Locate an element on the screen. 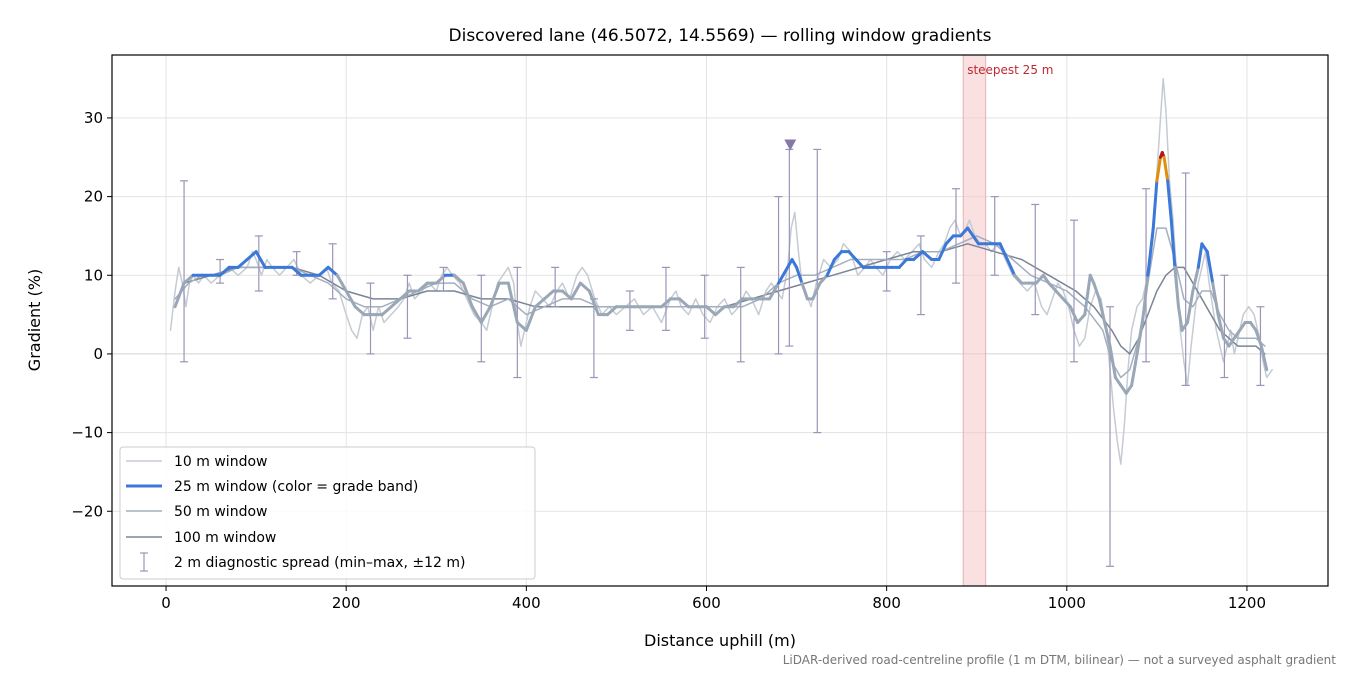  legend-box is located at coordinates (327, 513).